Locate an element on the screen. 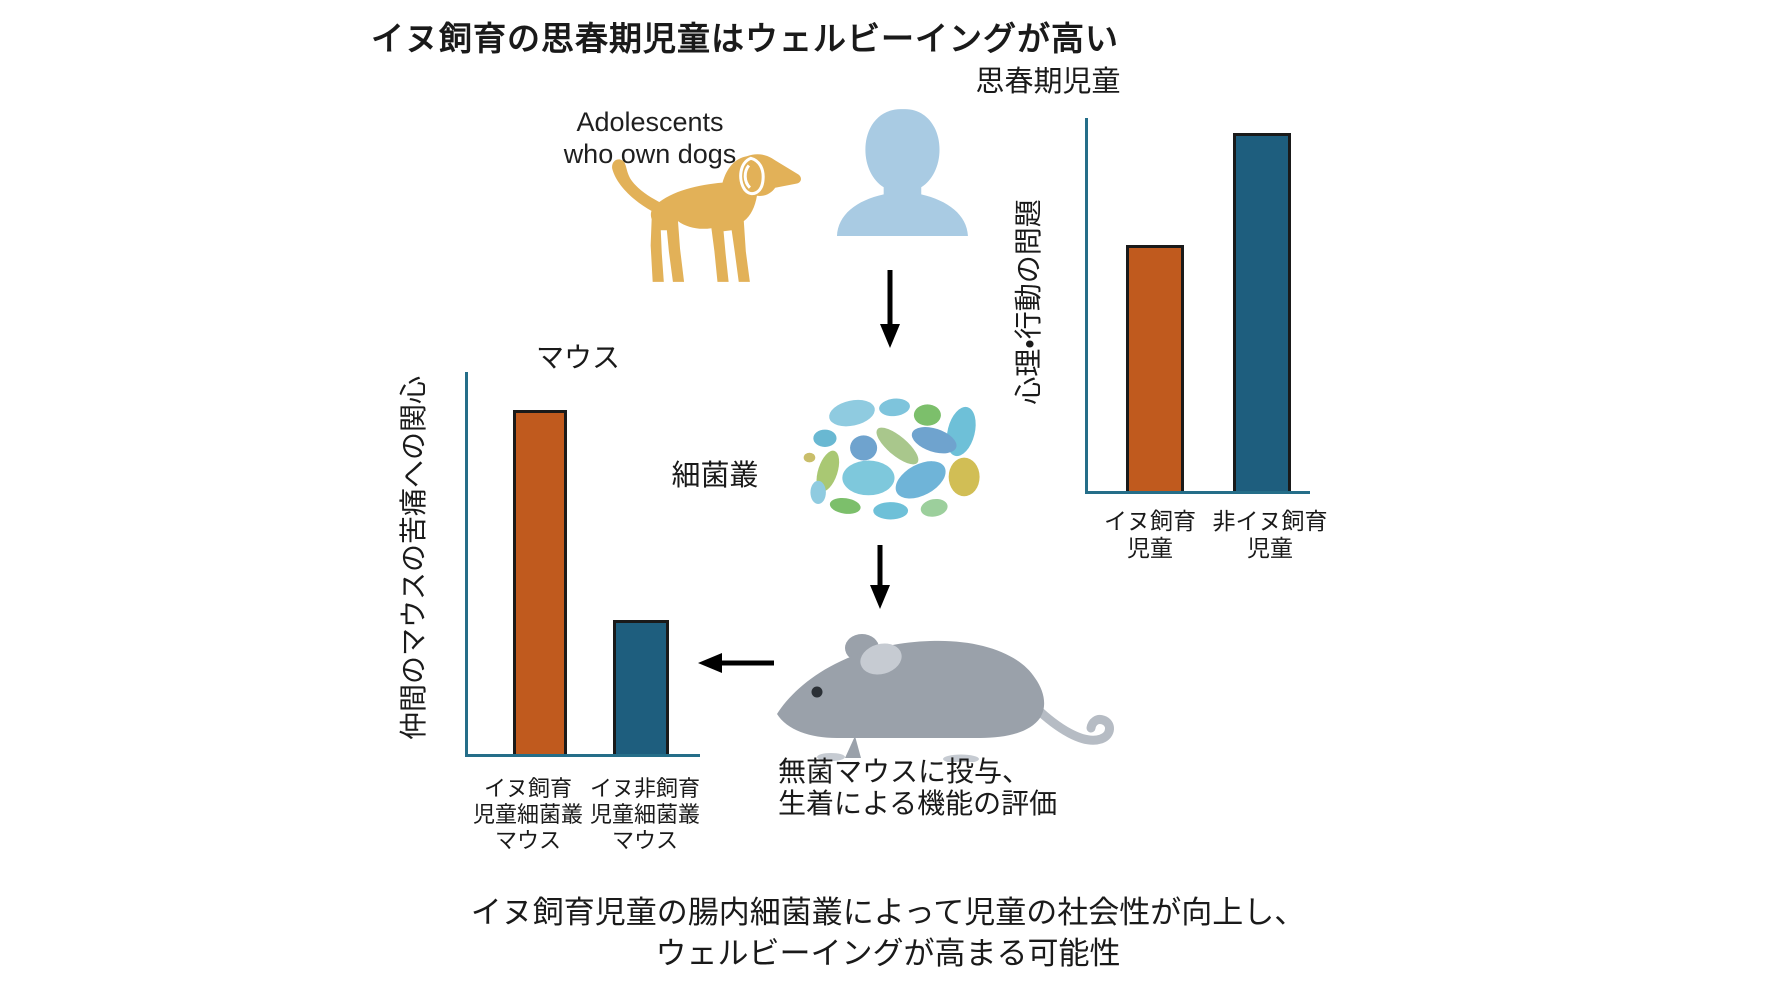 This screenshot has height=994, width=1776. bar-dog-owner-microbiome-mice is located at coordinates (540, 582).